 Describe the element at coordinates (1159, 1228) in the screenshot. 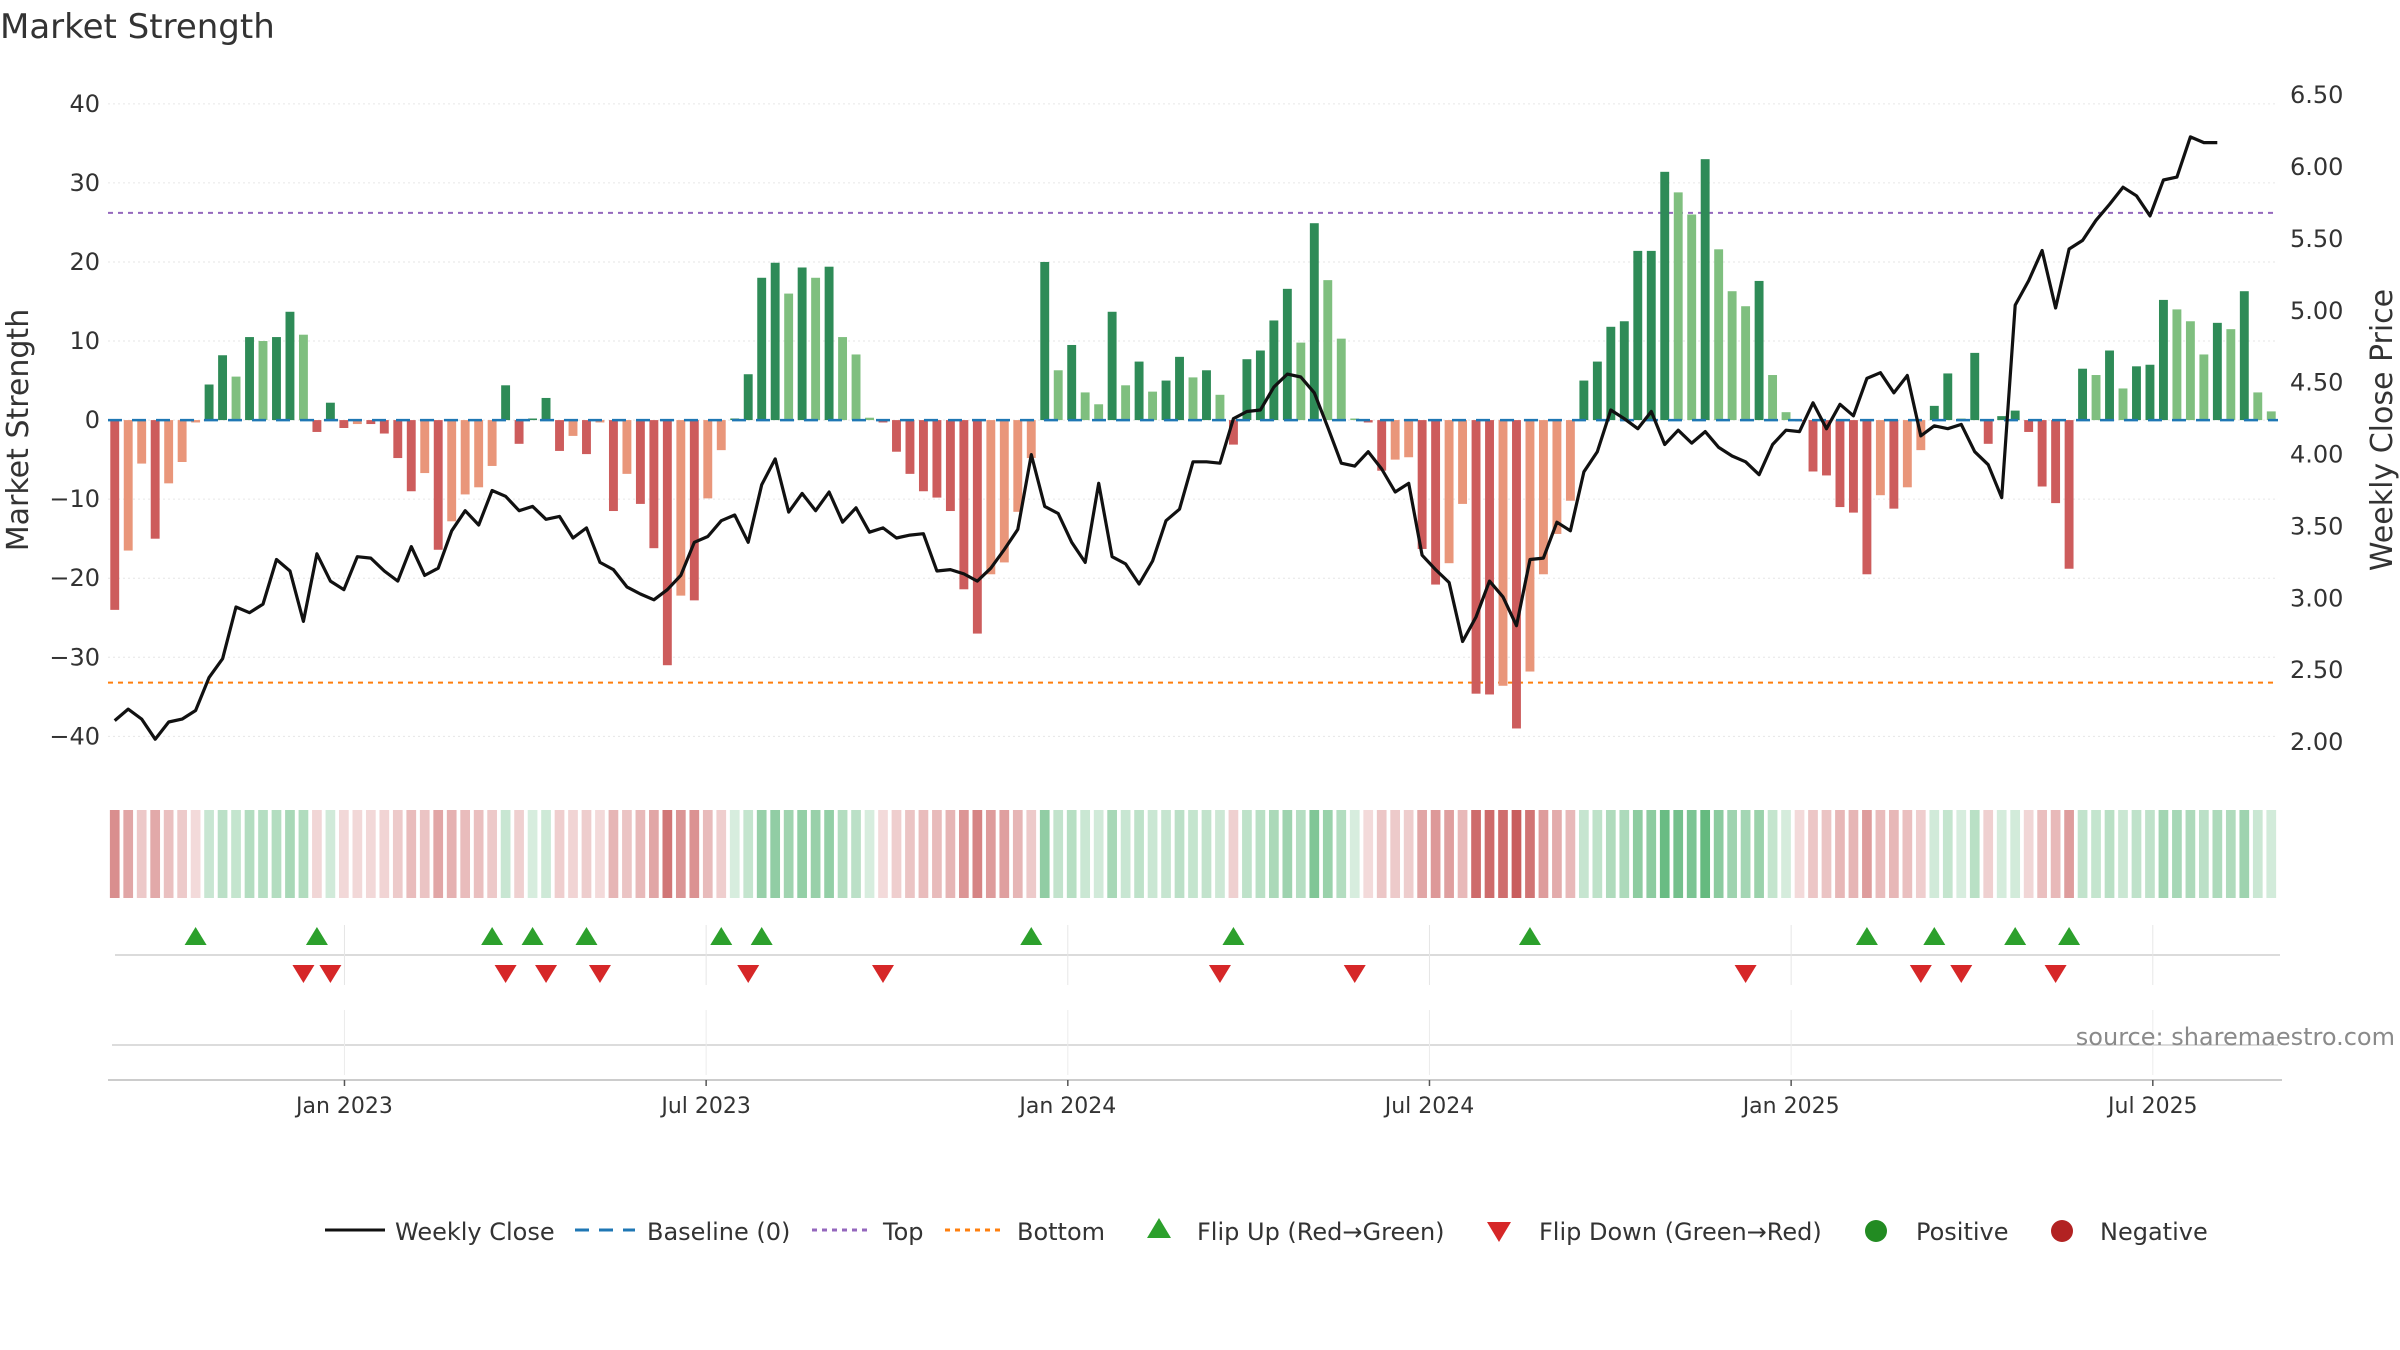

I see `legend-flip-up-icon` at that location.